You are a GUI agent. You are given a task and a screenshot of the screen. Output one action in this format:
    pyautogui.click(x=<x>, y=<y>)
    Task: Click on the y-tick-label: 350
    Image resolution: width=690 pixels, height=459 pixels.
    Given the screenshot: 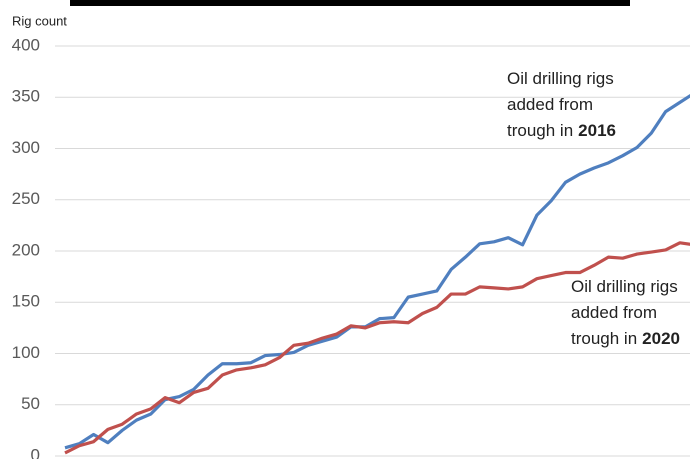 What is the action you would take?
    pyautogui.click(x=26, y=96)
    